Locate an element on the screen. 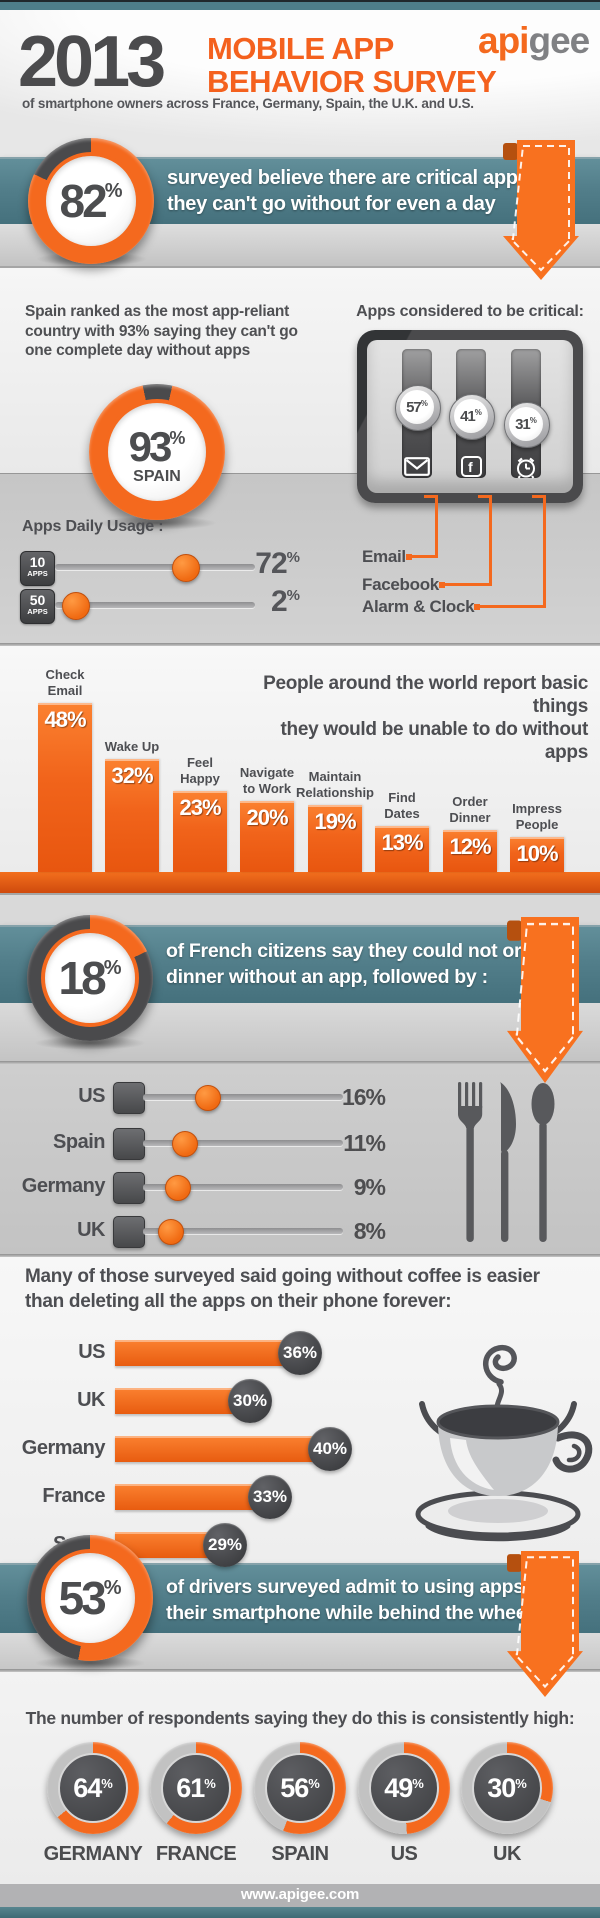  coffee-label-france: France is located at coordinates (73, 1496).